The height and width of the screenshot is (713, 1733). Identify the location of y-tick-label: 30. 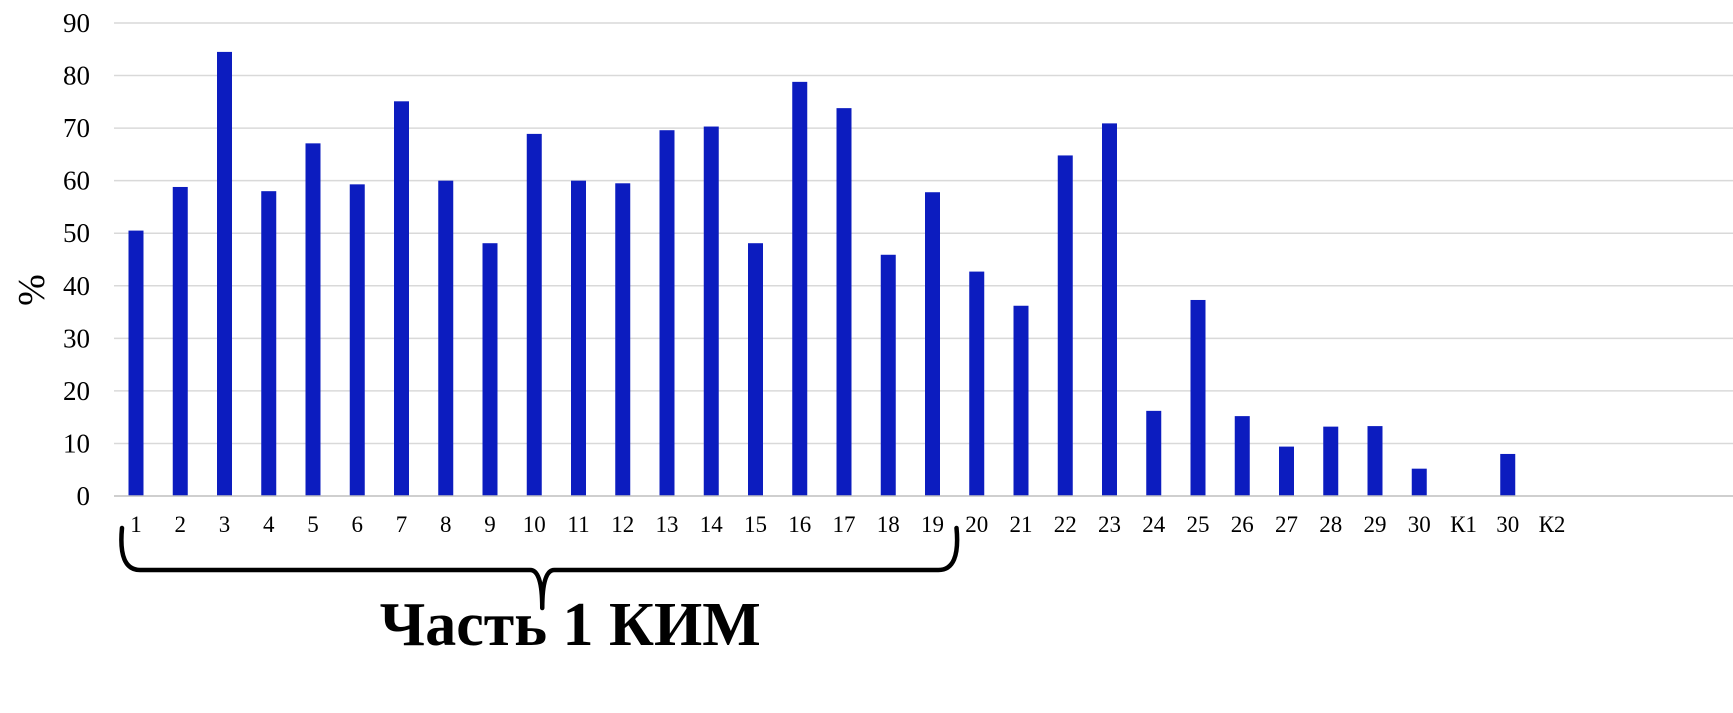
(76, 338).